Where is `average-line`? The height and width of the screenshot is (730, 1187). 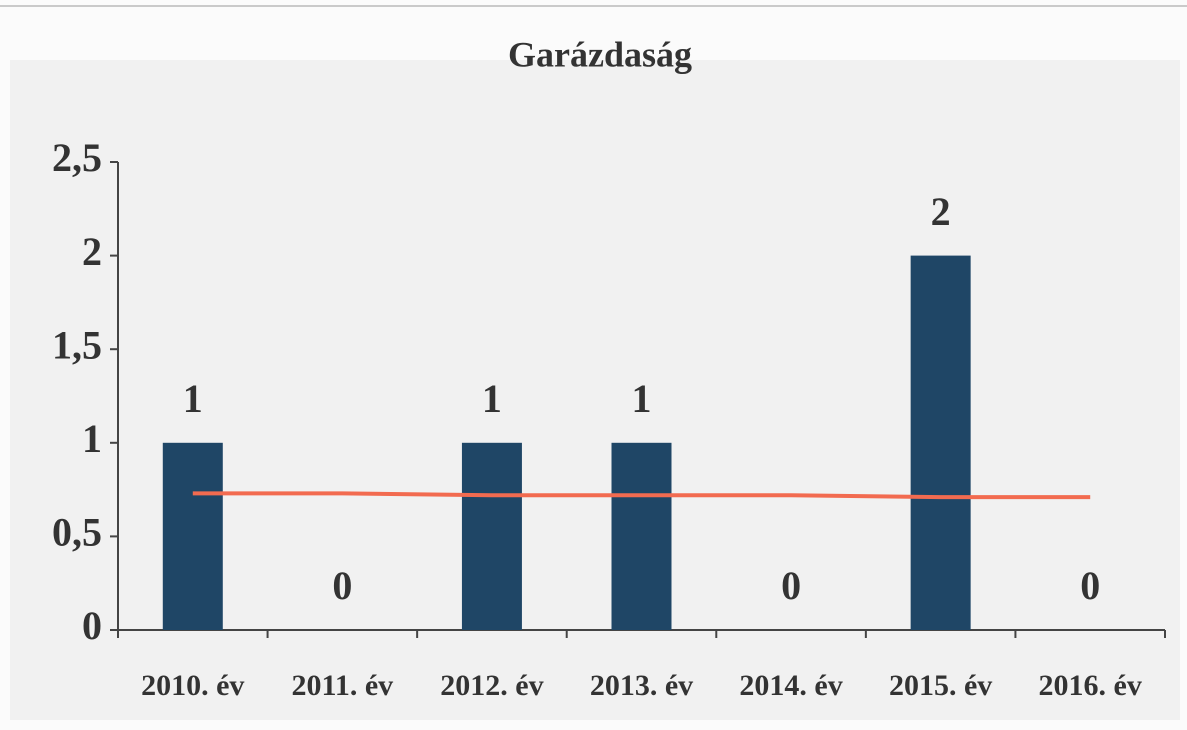 average-line is located at coordinates (641, 495).